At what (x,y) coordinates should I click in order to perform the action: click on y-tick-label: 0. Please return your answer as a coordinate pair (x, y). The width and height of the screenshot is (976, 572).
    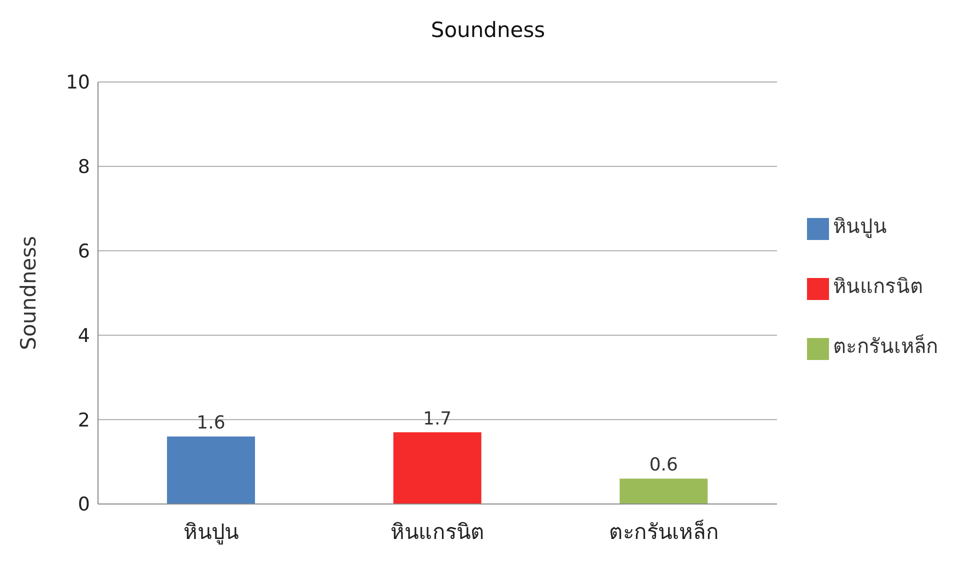
    Looking at the image, I should click on (84, 505).